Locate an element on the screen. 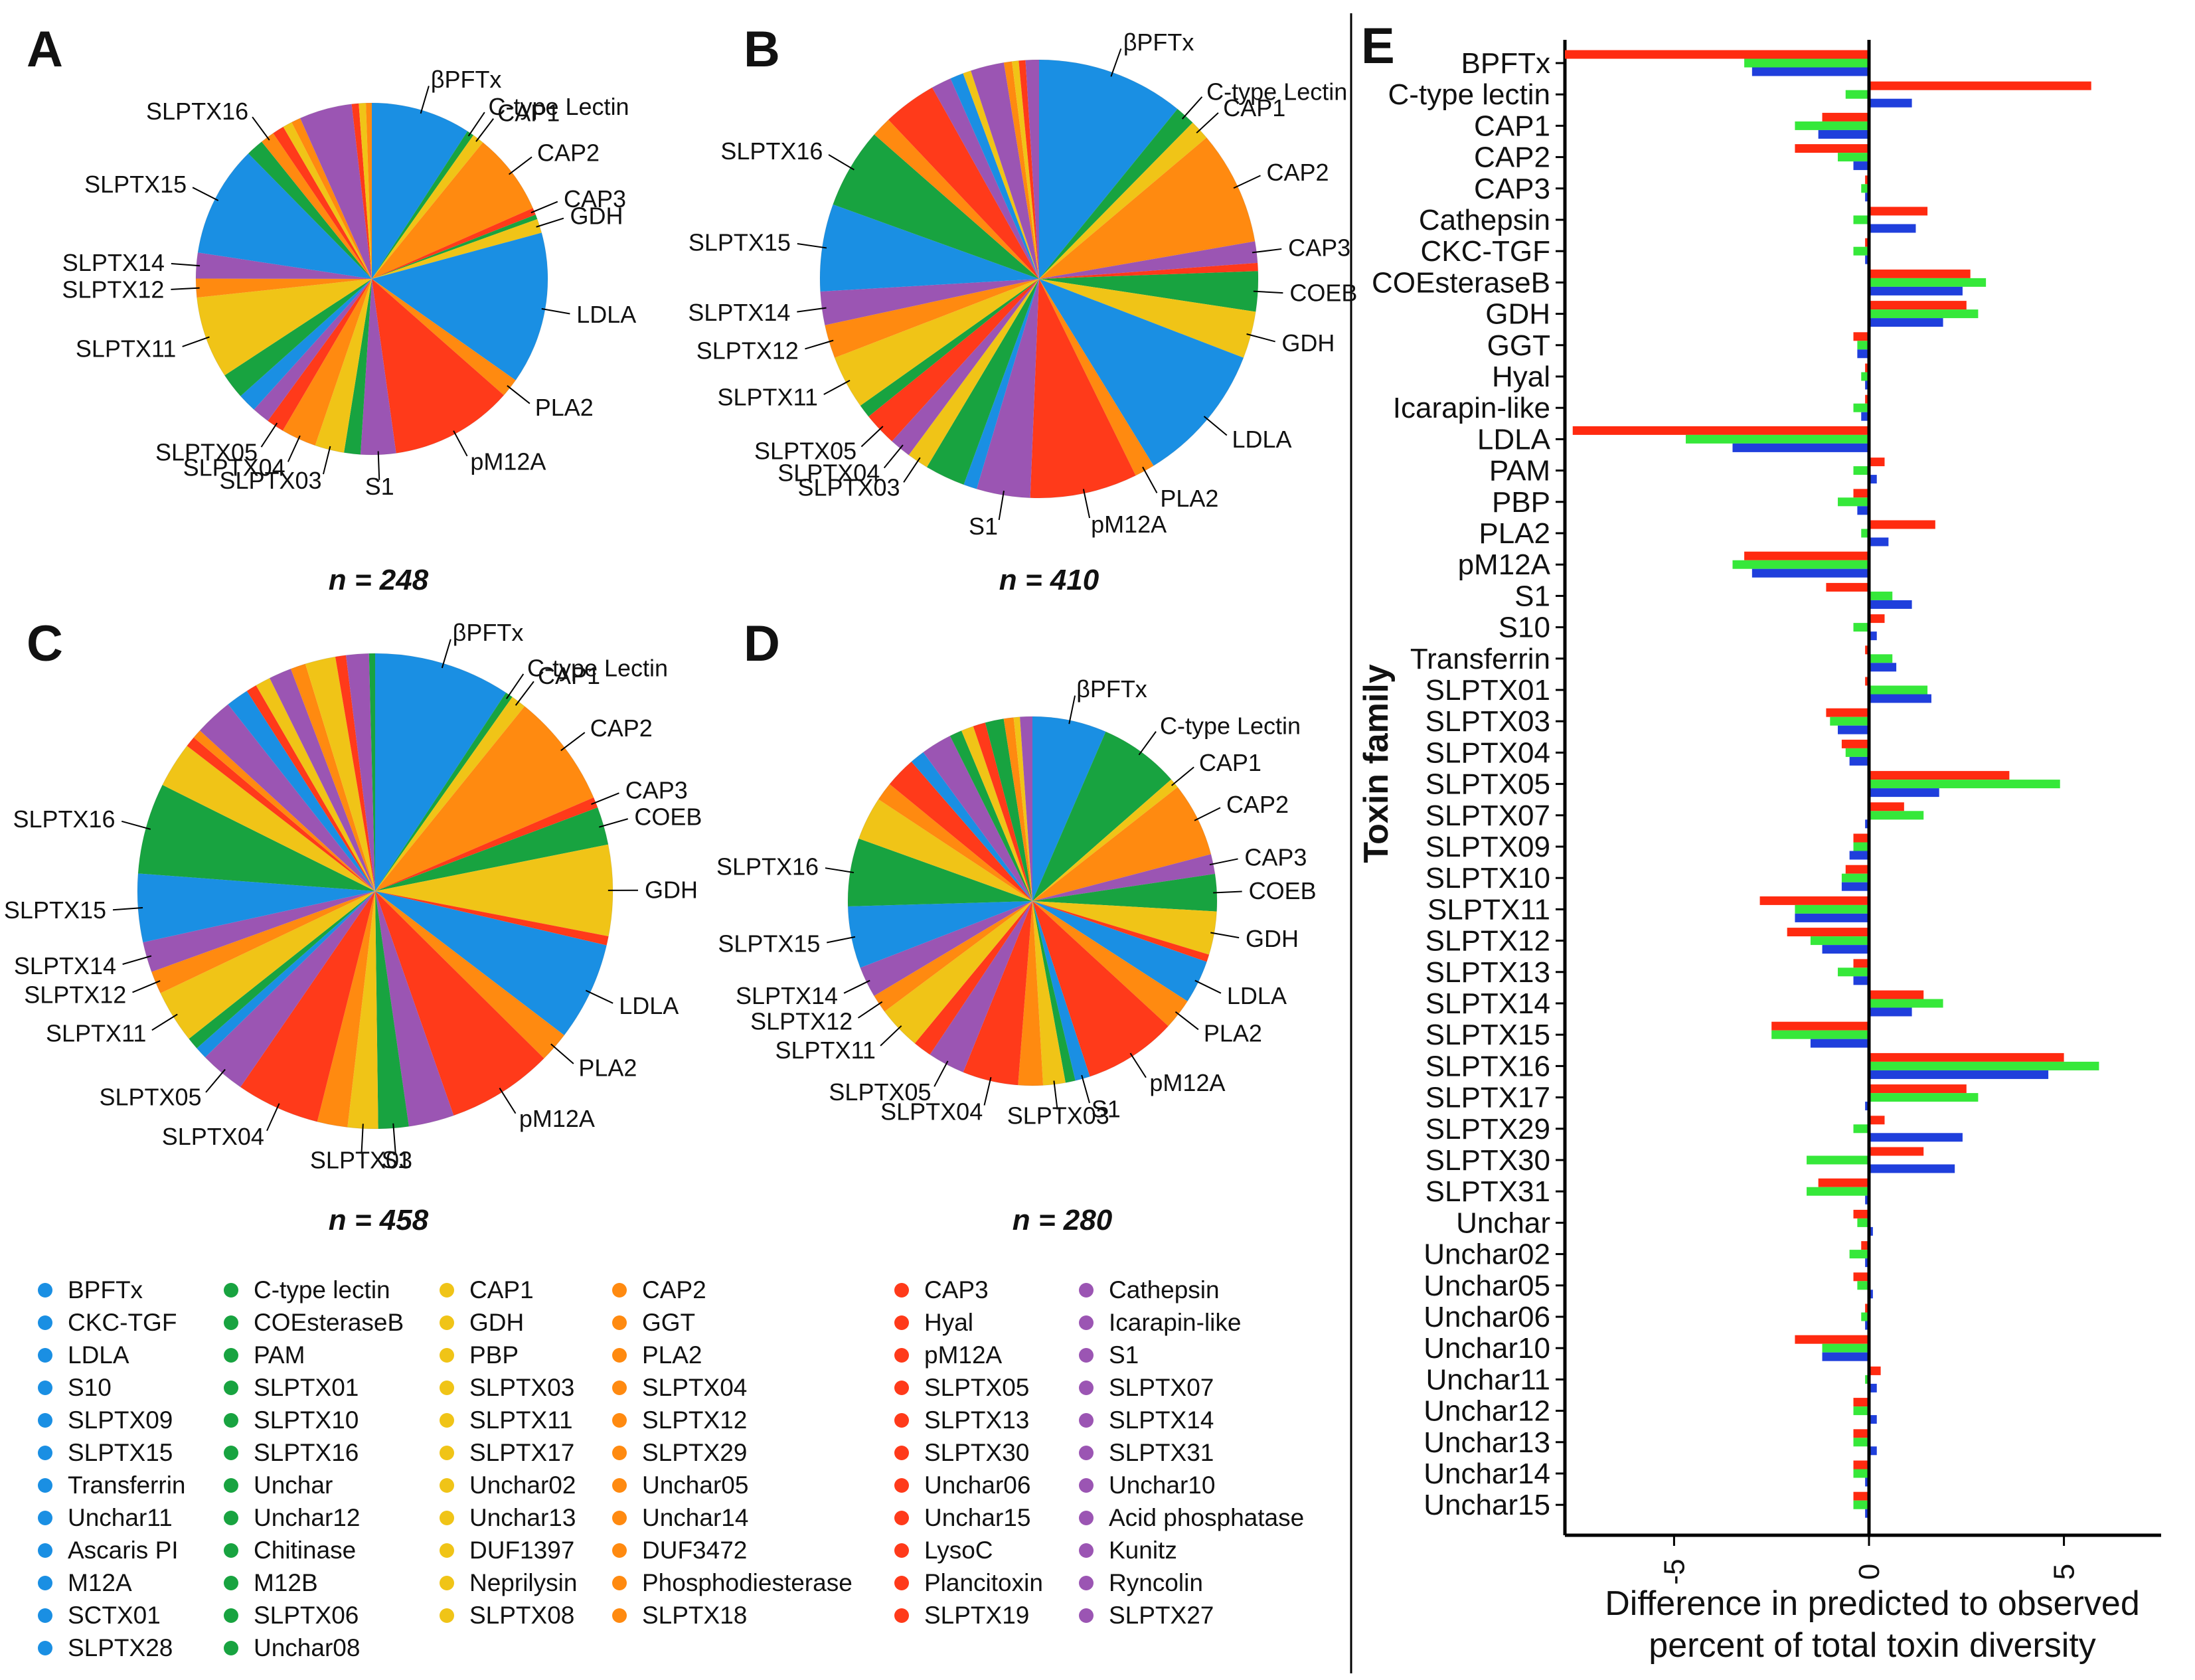 The width and height of the screenshot is (2195, 1680). pie-c-leader-slptx15 is located at coordinates (127, 909).